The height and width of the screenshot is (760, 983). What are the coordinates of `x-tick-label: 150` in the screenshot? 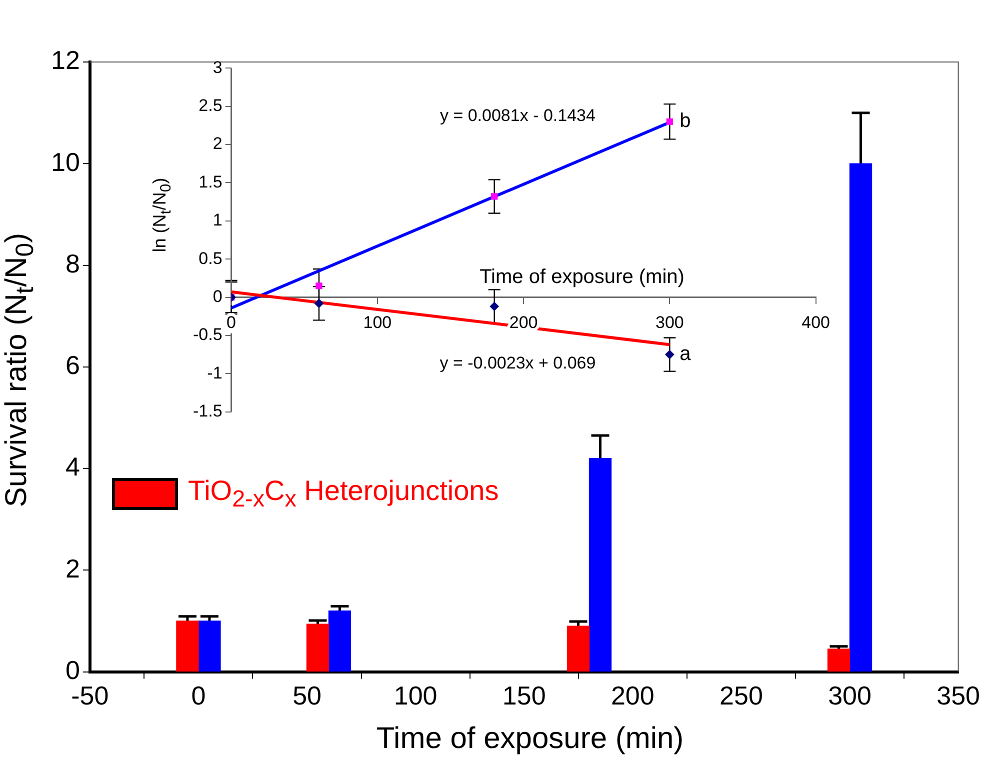 It's located at (524, 695).